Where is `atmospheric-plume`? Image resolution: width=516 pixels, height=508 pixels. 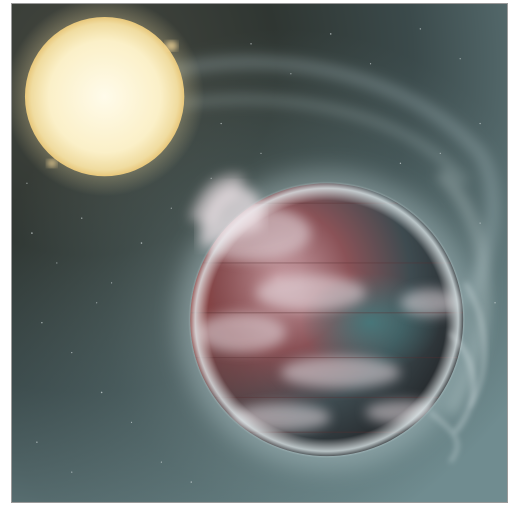
atmospheric-plume is located at coordinates (231, 217).